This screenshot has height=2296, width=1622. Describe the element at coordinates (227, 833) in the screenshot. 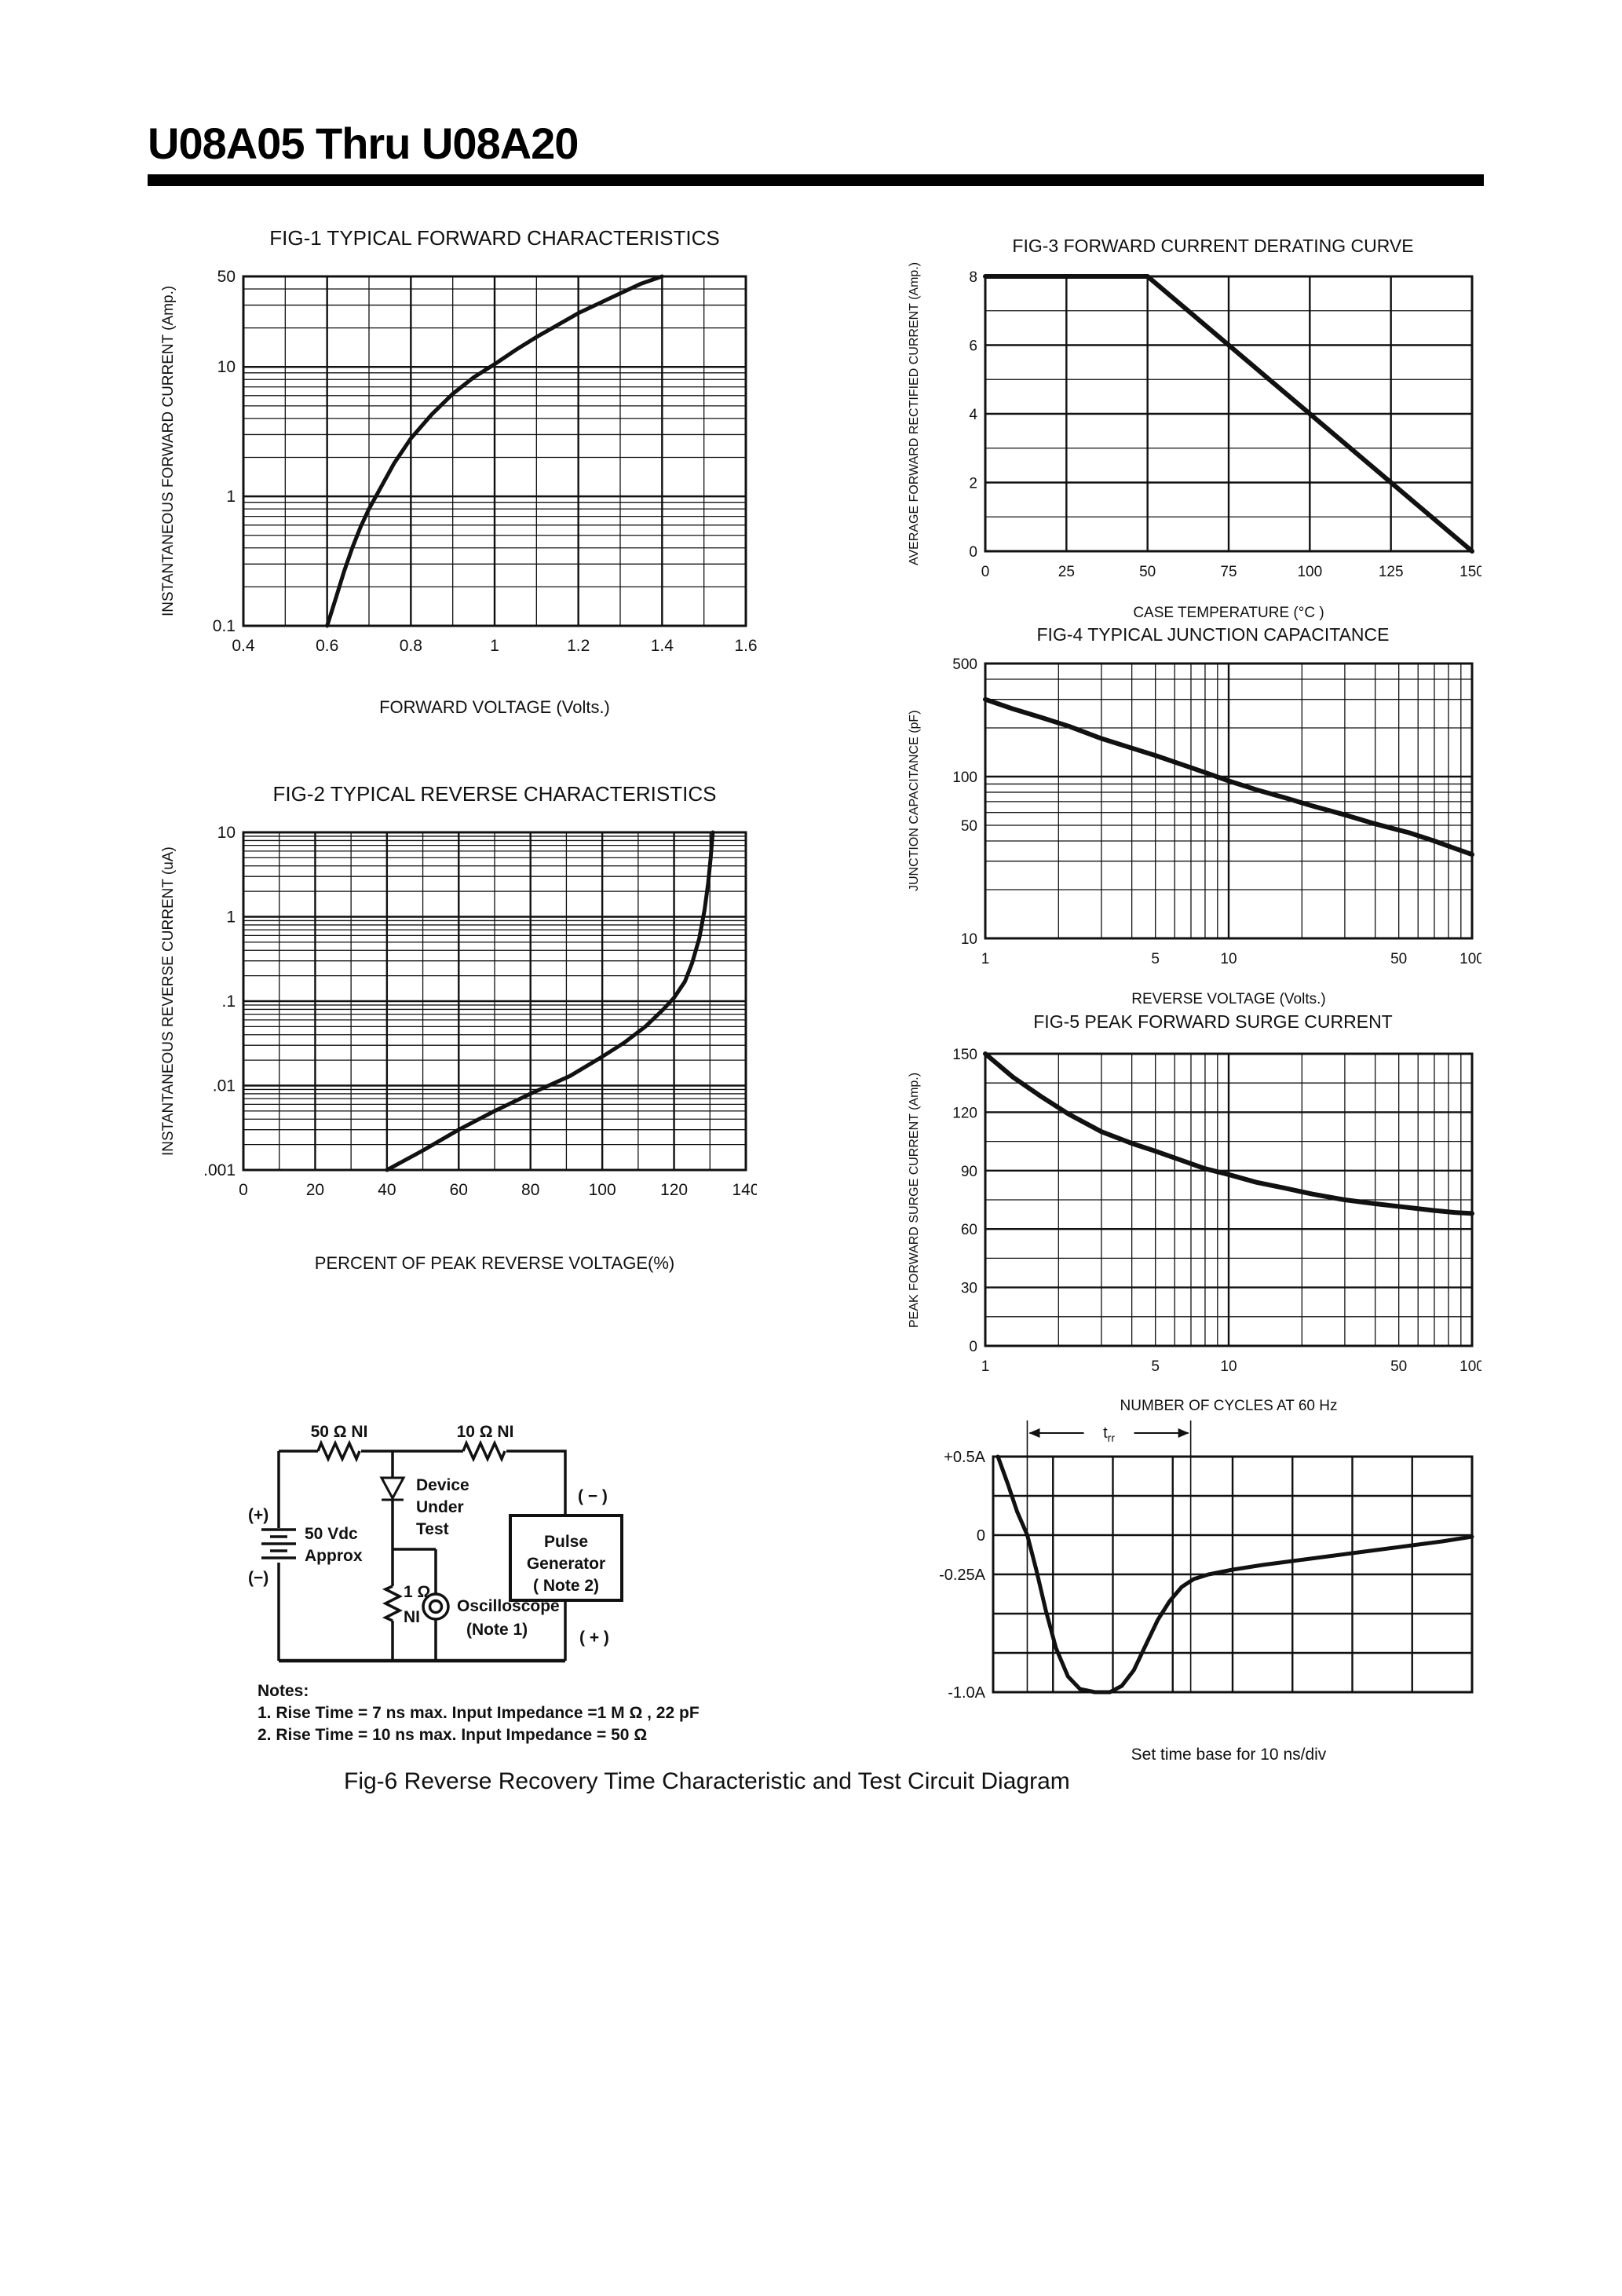

I see `fig2-y-tick: 10` at that location.